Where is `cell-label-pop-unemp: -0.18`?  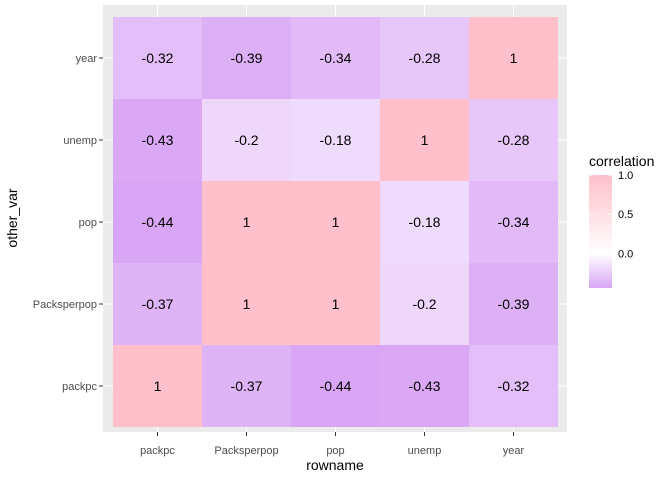
cell-label-pop-unemp: -0.18 is located at coordinates (425, 222).